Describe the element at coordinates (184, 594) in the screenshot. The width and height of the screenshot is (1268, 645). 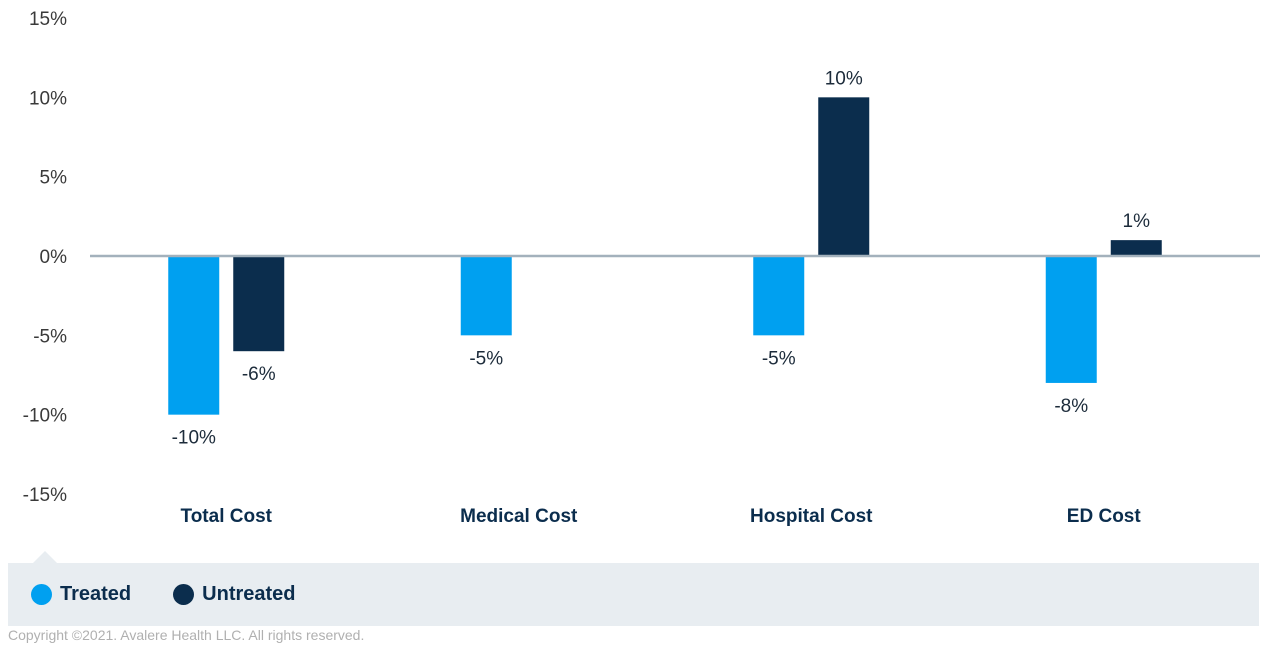
I see `legend-swatch-untreated` at that location.